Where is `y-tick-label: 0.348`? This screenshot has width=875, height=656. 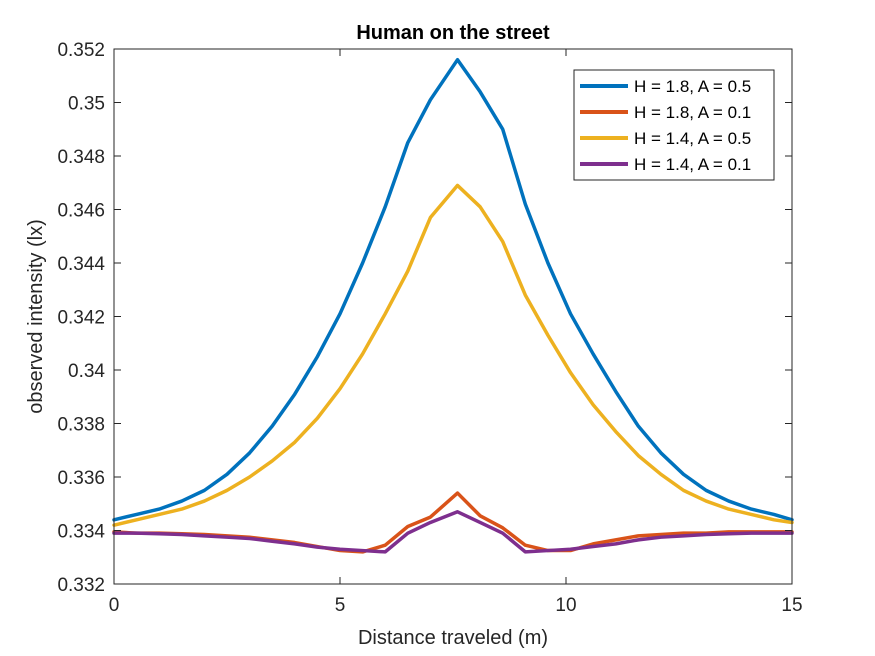 y-tick-label: 0.348 is located at coordinates (81, 157).